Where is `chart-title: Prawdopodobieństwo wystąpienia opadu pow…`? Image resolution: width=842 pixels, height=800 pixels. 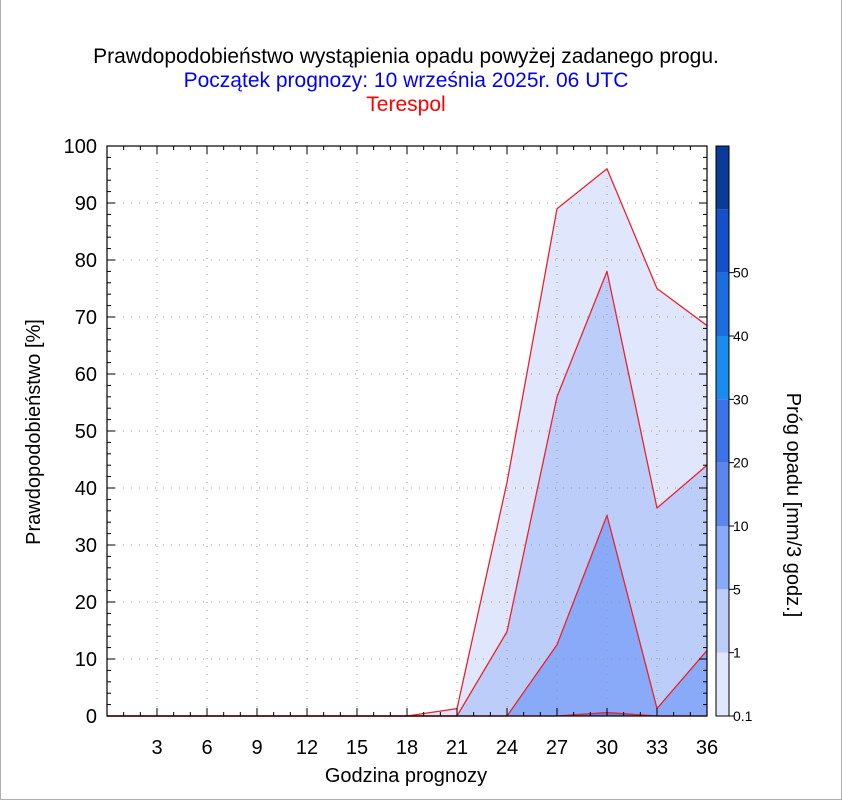 chart-title: Prawdopodobieństwo wystąpienia opadu pow… is located at coordinates (406, 56).